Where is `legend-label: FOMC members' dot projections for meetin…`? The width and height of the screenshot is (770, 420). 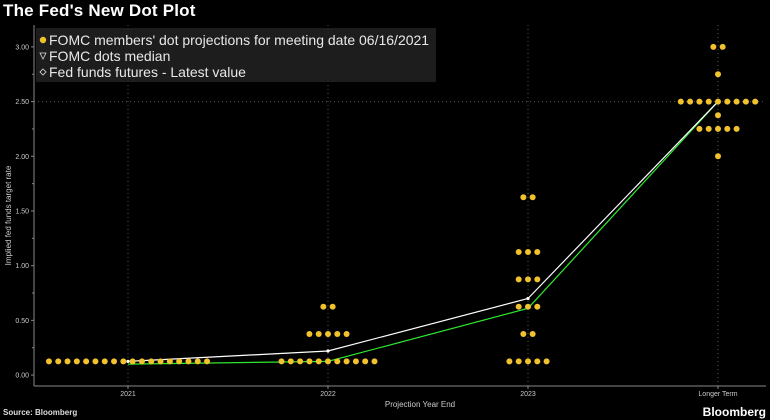 legend-label: FOMC members' dot projections for meetin… is located at coordinates (239, 40).